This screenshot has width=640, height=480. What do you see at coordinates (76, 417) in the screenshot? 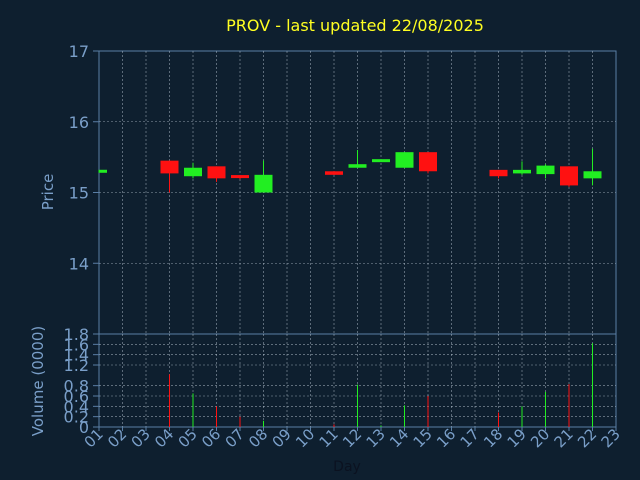
I see `volume-y-tick-label: 0.2` at bounding box center [76, 417].